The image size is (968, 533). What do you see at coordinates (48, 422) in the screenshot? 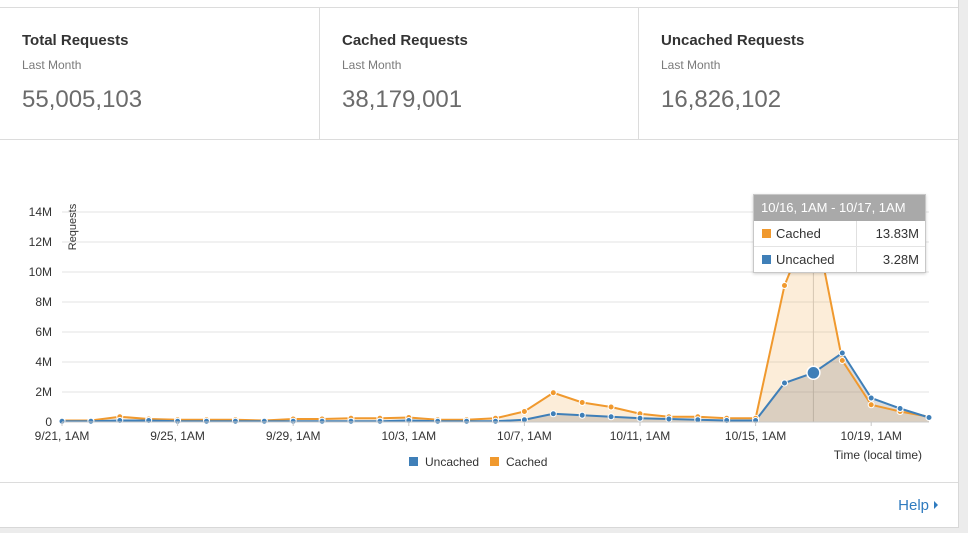
I see `y-tick-label: 0` at bounding box center [48, 422].